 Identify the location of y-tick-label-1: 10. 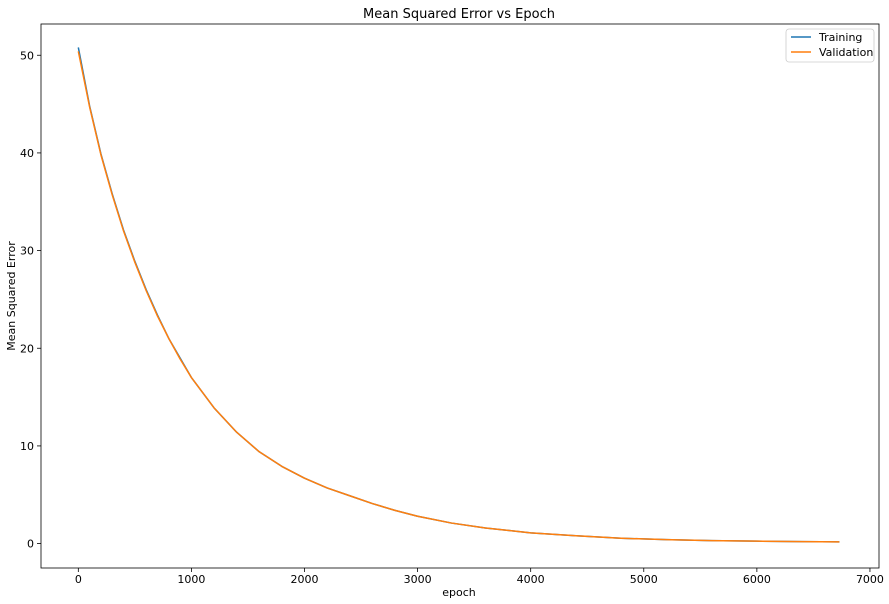
(27, 446).